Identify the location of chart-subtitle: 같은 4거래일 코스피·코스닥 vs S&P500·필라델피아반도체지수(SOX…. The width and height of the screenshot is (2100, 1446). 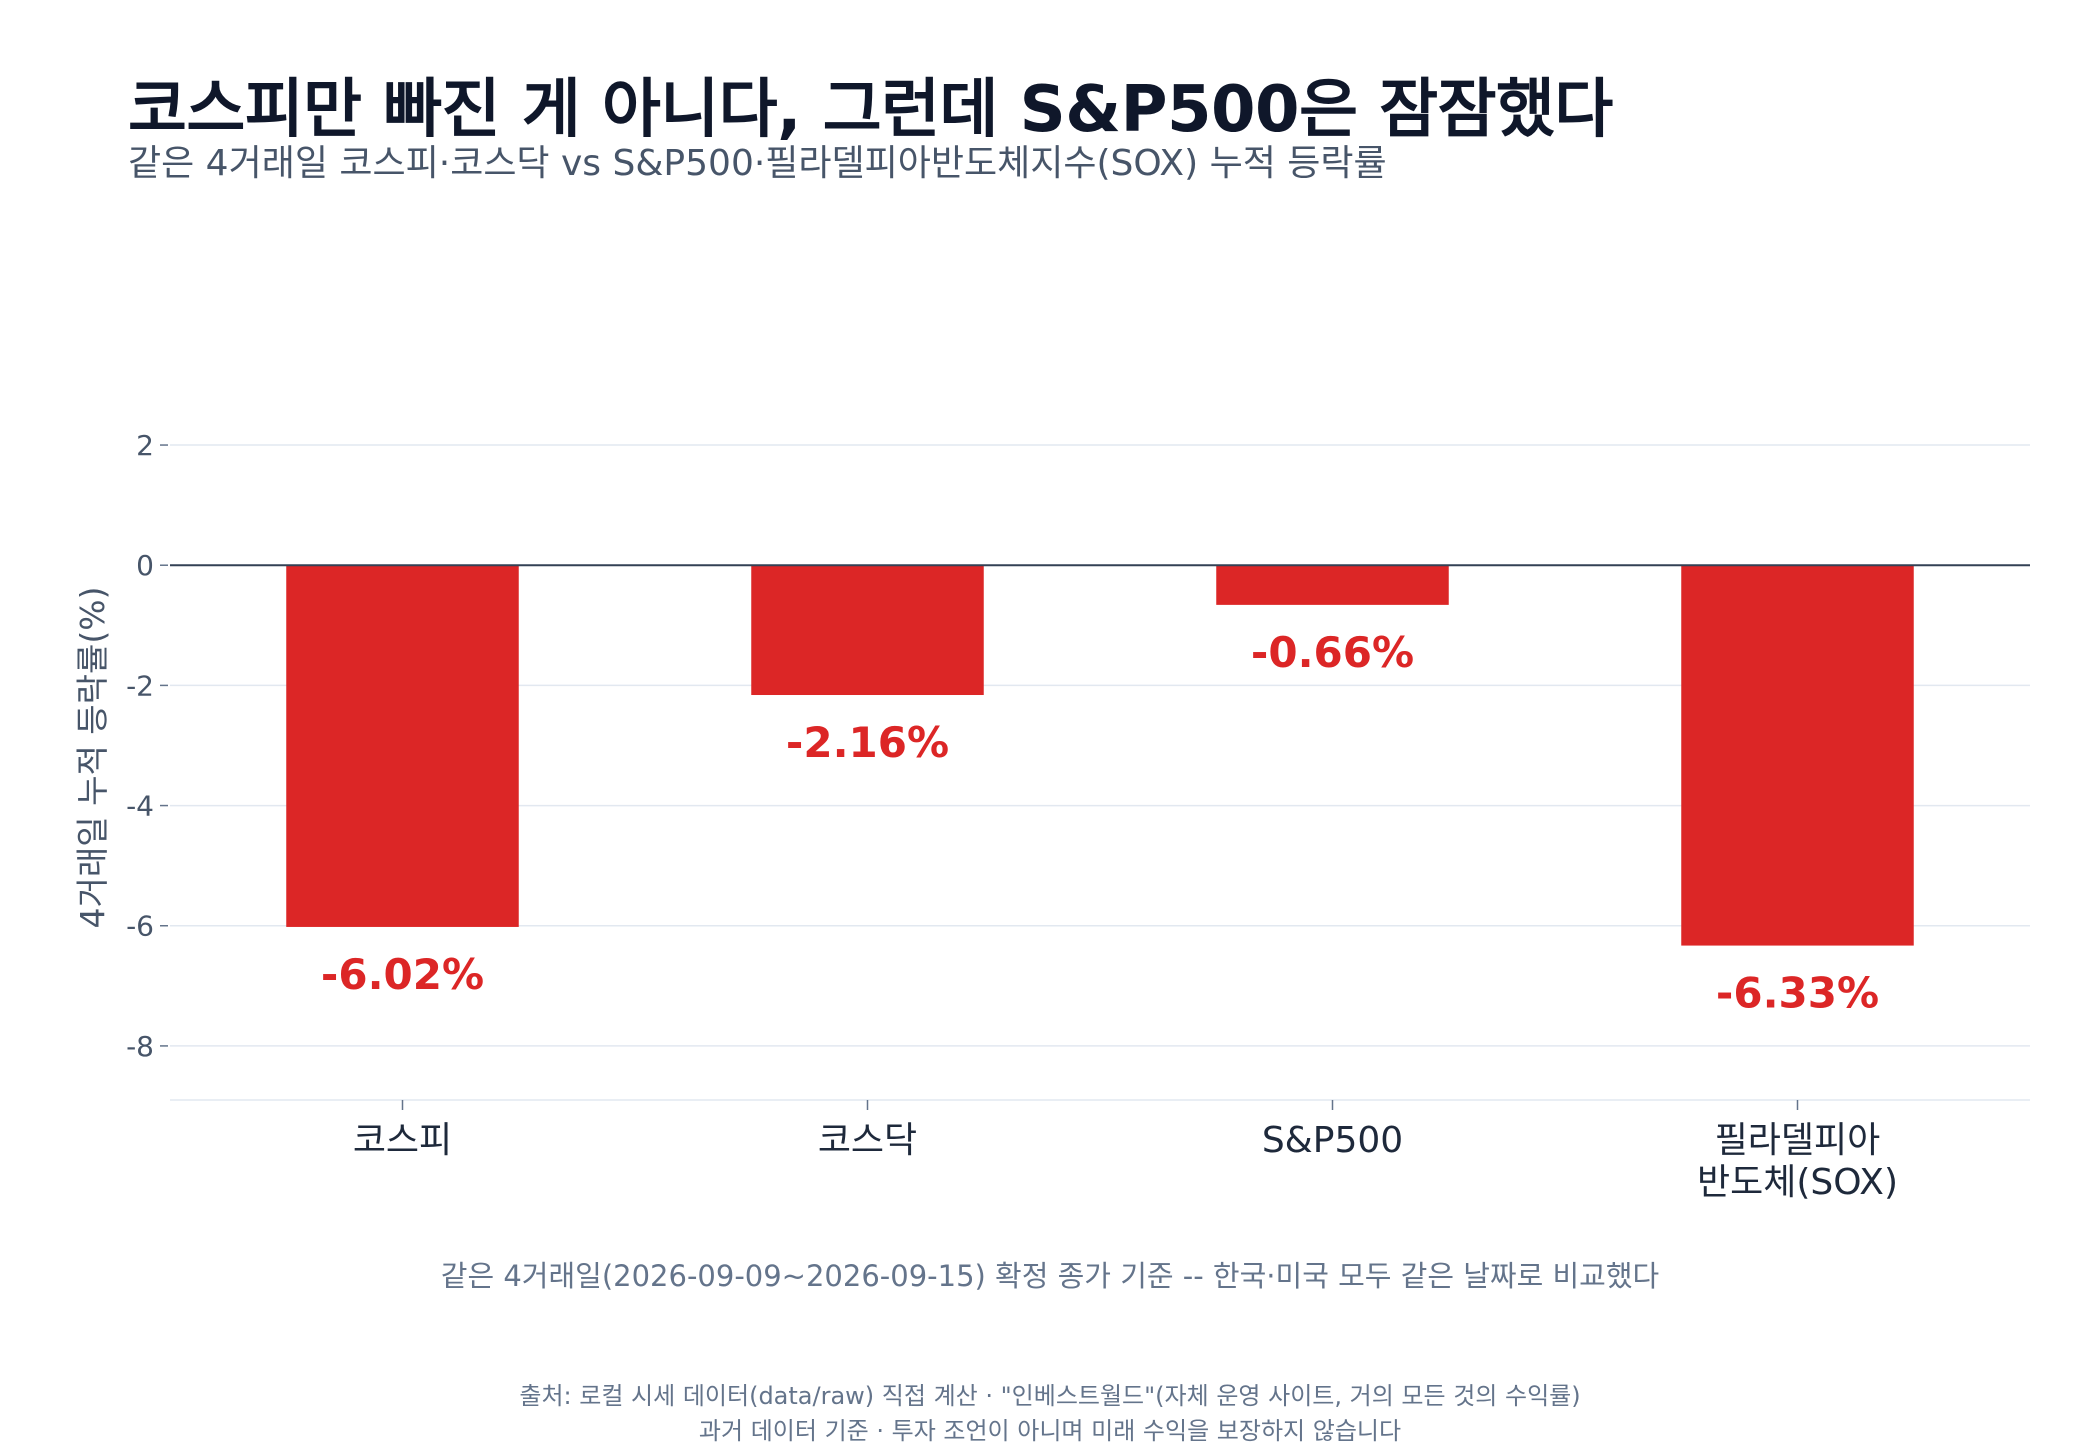
(757, 163).